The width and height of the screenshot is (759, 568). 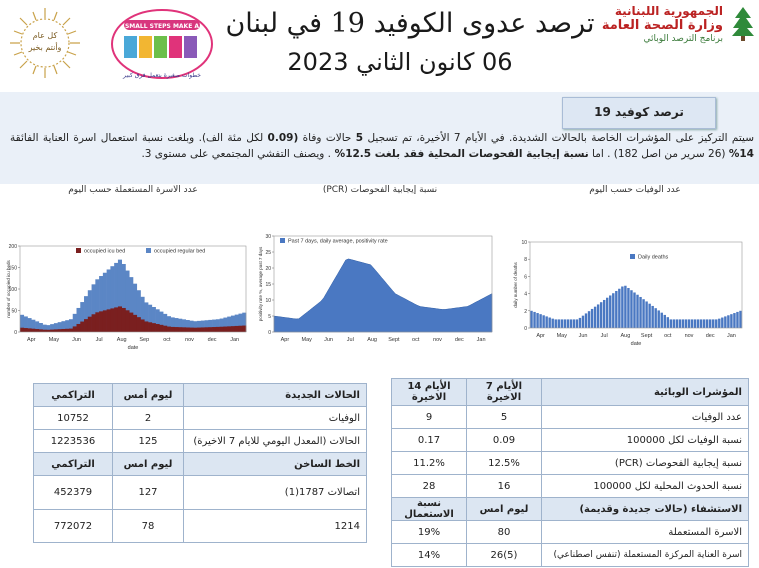 I want to click on wreath-line1: كل عام, so click(x=45, y=35).